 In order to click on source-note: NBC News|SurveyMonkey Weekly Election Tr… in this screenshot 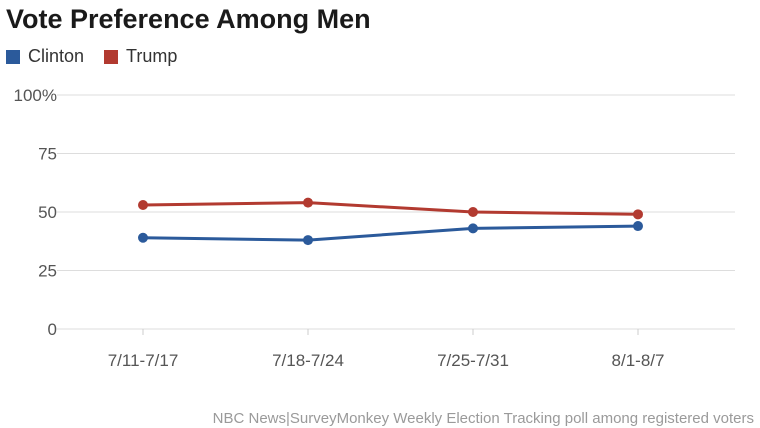, I will do `click(483, 418)`.